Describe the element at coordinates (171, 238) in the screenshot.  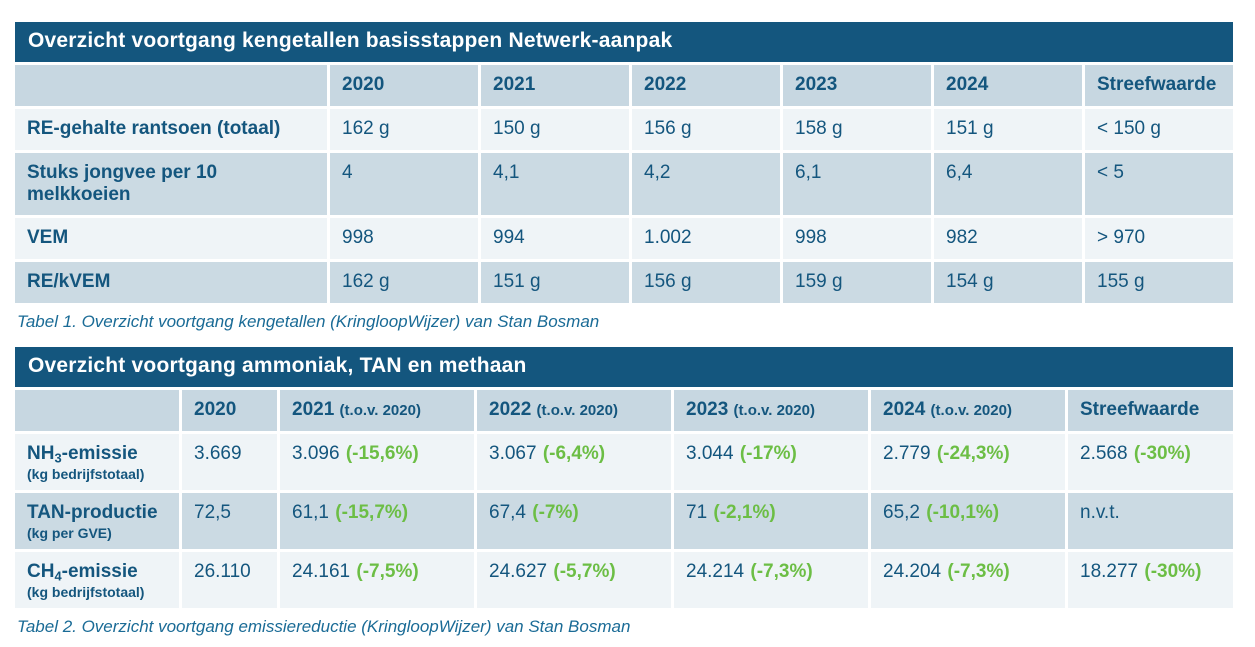
I see `row-label: VEM` at that location.